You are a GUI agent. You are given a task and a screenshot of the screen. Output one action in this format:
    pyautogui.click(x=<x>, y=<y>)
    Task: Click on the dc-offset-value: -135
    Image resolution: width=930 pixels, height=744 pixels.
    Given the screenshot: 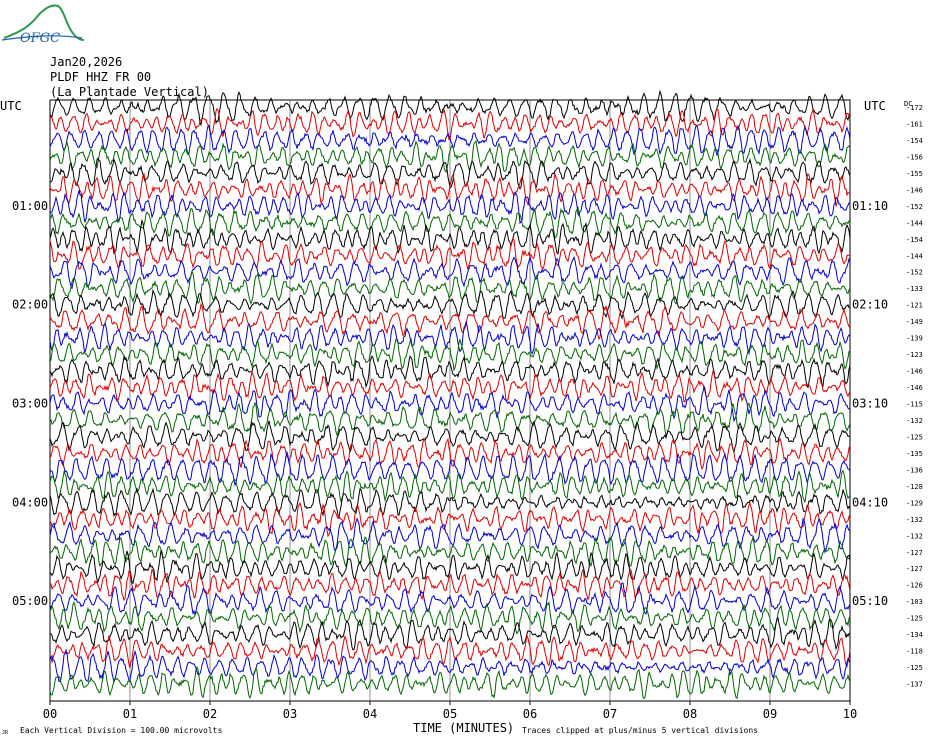 What is the action you would take?
    pyautogui.click(x=914, y=454)
    